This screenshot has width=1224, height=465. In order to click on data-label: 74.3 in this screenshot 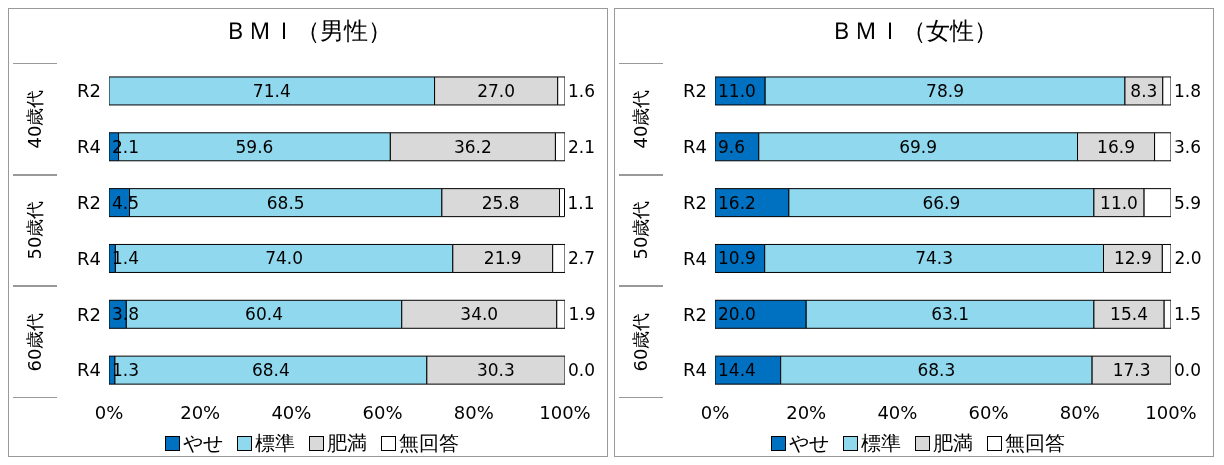, I will do `click(934, 258)`.